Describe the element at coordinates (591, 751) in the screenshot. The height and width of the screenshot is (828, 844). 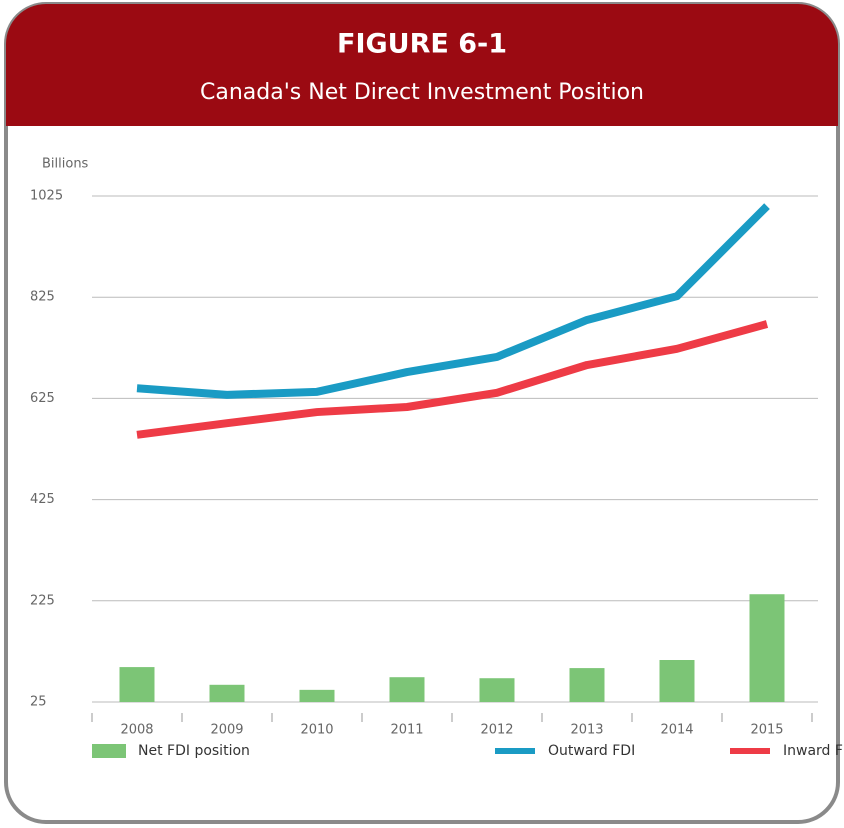
I see `legend-label: Outward FDI` at that location.